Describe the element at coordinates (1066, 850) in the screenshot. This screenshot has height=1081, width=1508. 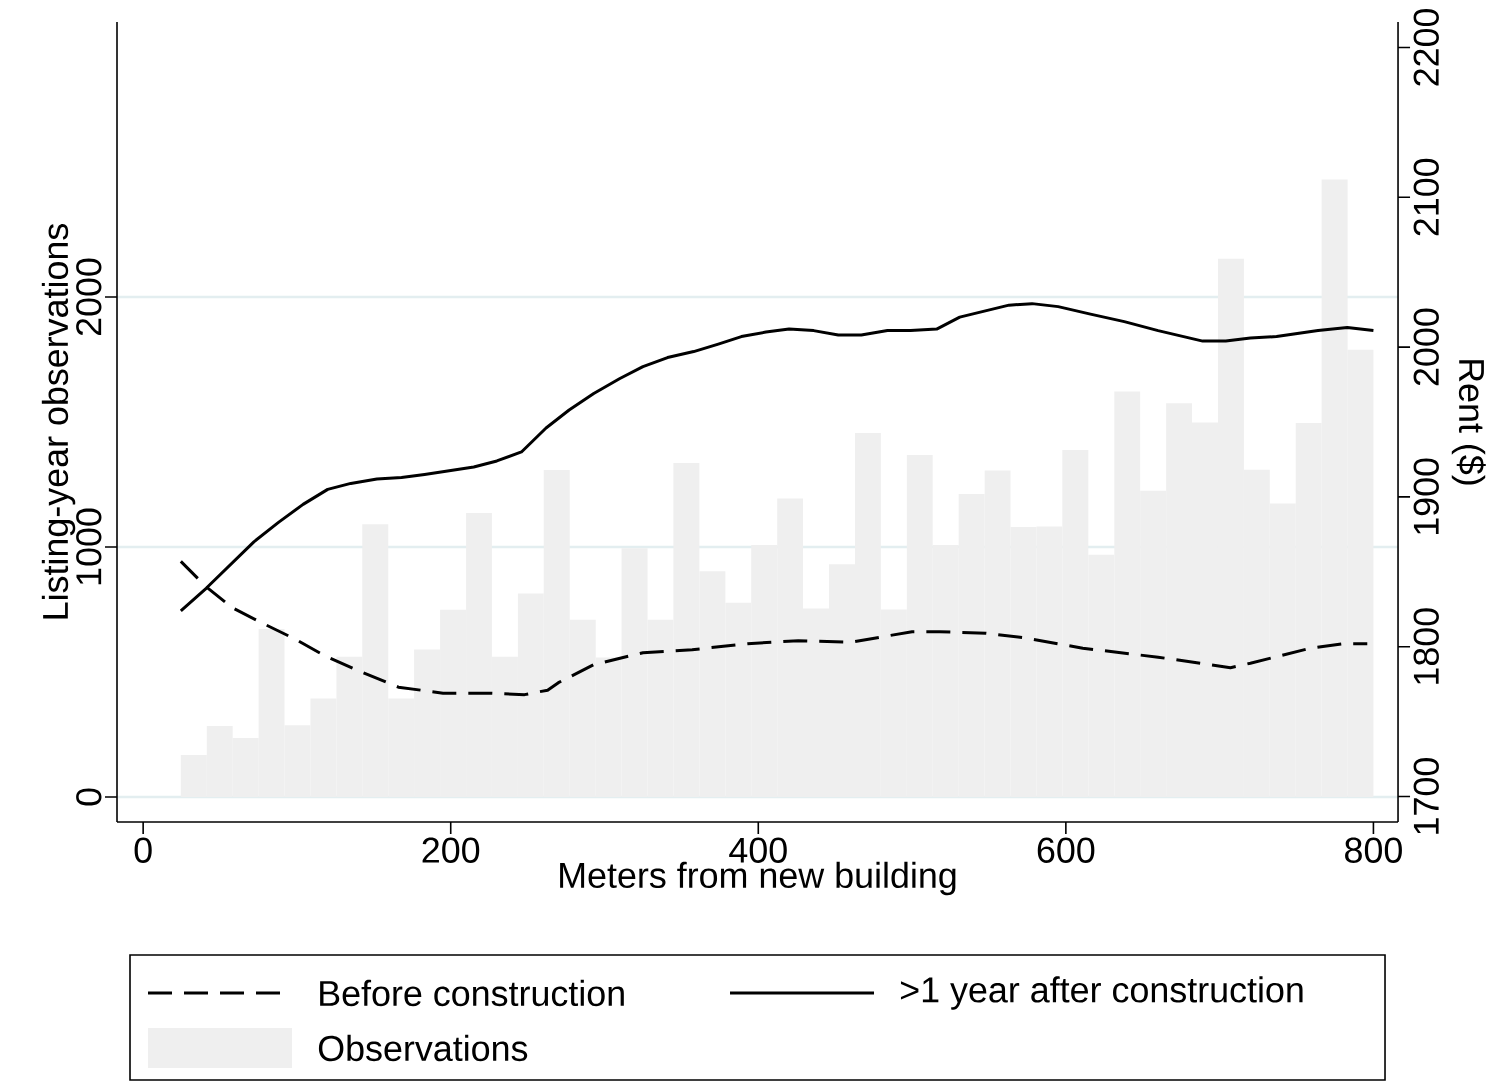
I see `x-tick-label: 600` at that location.